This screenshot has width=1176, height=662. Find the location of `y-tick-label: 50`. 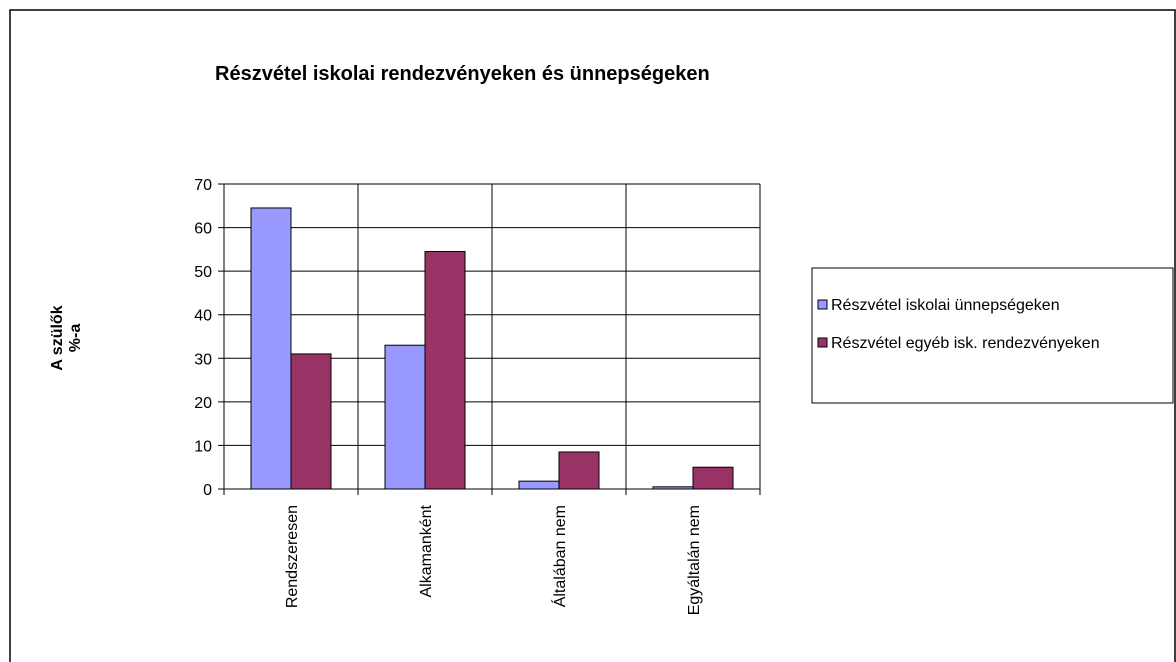

y-tick-label: 50 is located at coordinates (203, 272).